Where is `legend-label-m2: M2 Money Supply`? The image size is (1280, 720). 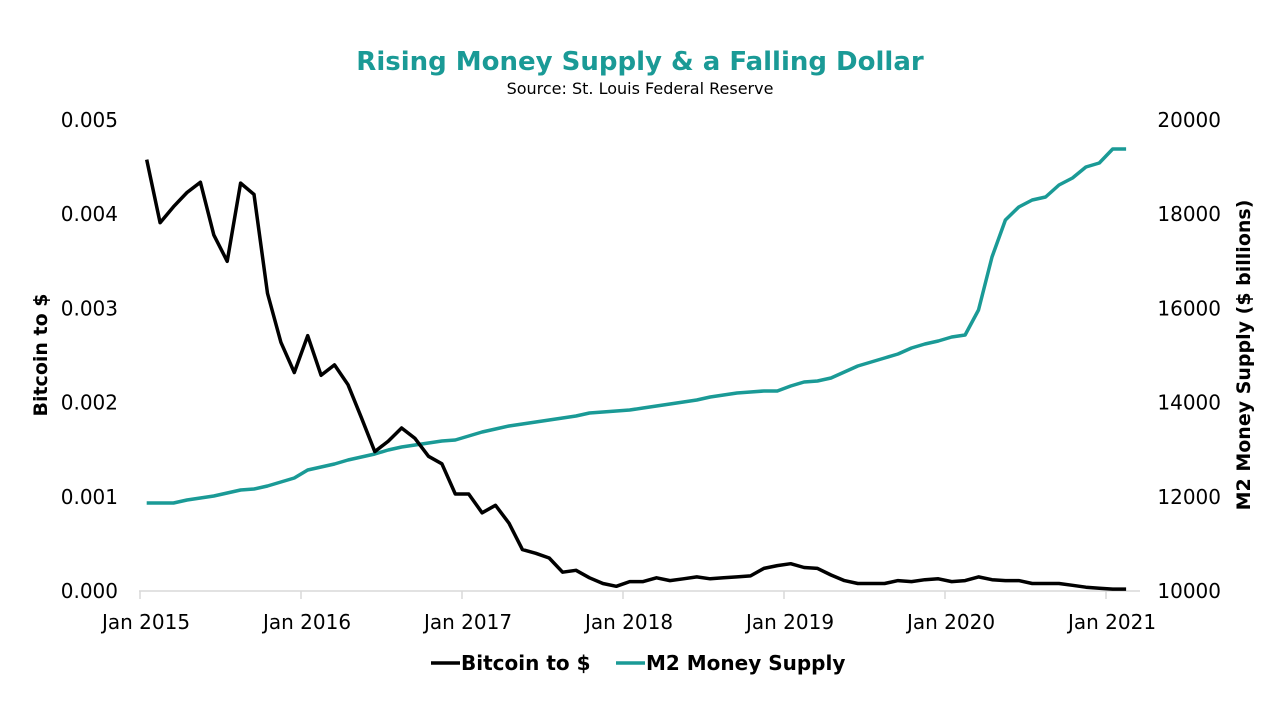 legend-label-m2: M2 Money Supply is located at coordinates (745, 663).